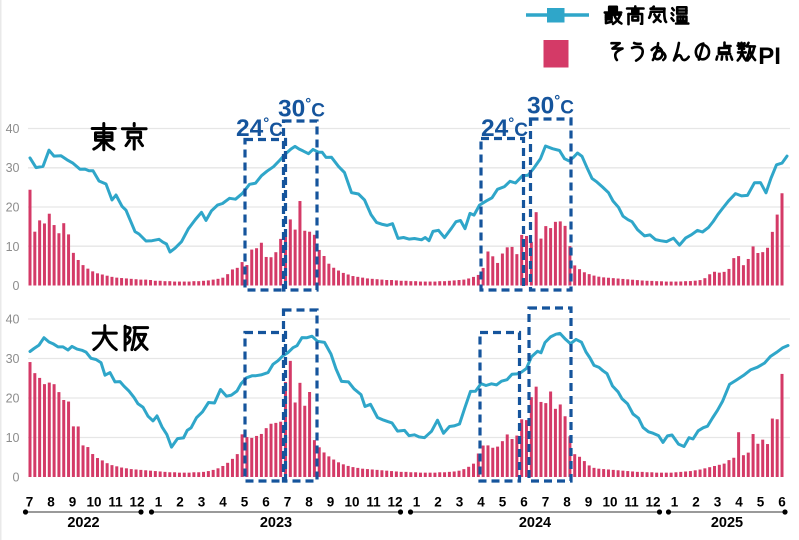 The width and height of the screenshot is (799, 540). What do you see at coordinates (83, 523) in the screenshot?
I see `svg-text: 2022` at bounding box center [83, 523].